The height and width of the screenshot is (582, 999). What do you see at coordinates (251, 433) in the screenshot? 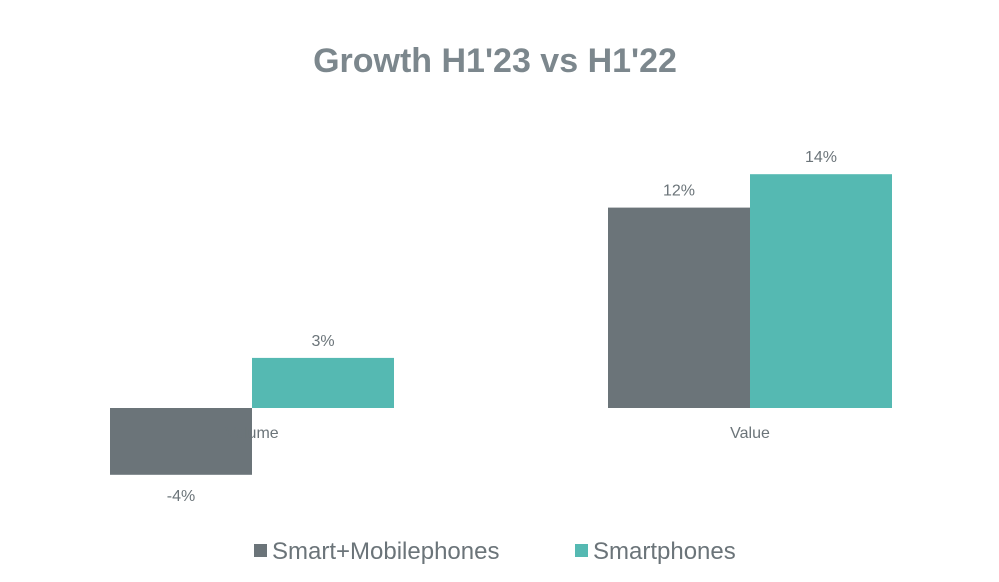
I see `category-label: Volume` at bounding box center [251, 433].